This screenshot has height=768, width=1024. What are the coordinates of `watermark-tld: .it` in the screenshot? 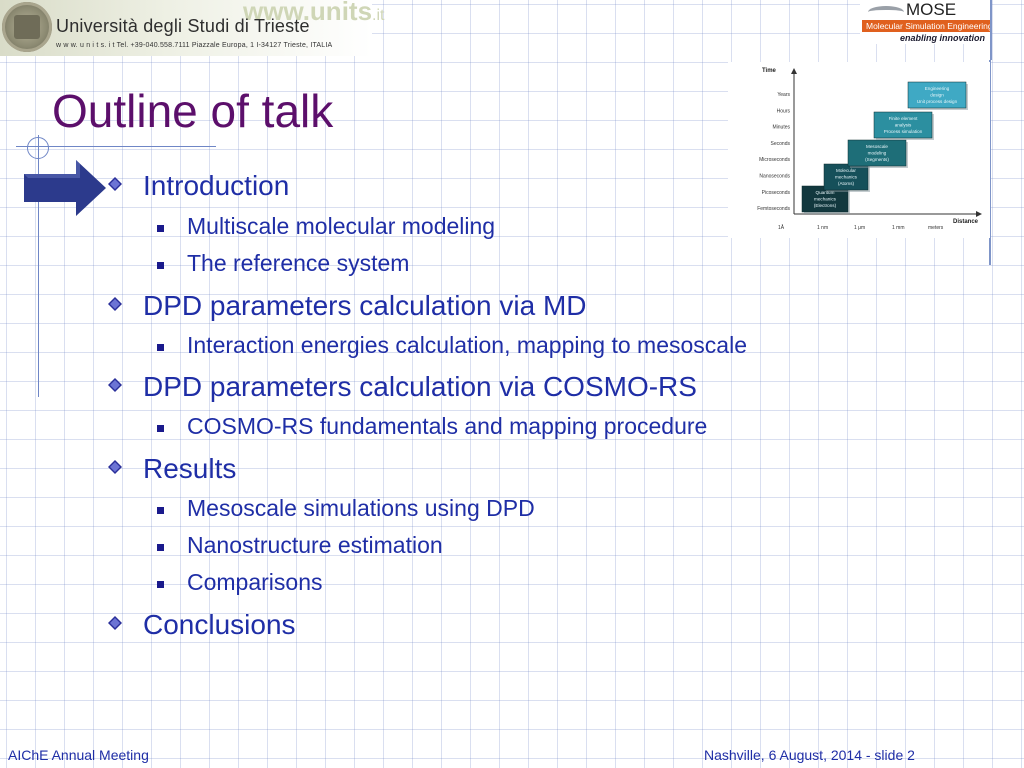 It's located at (378, 15).